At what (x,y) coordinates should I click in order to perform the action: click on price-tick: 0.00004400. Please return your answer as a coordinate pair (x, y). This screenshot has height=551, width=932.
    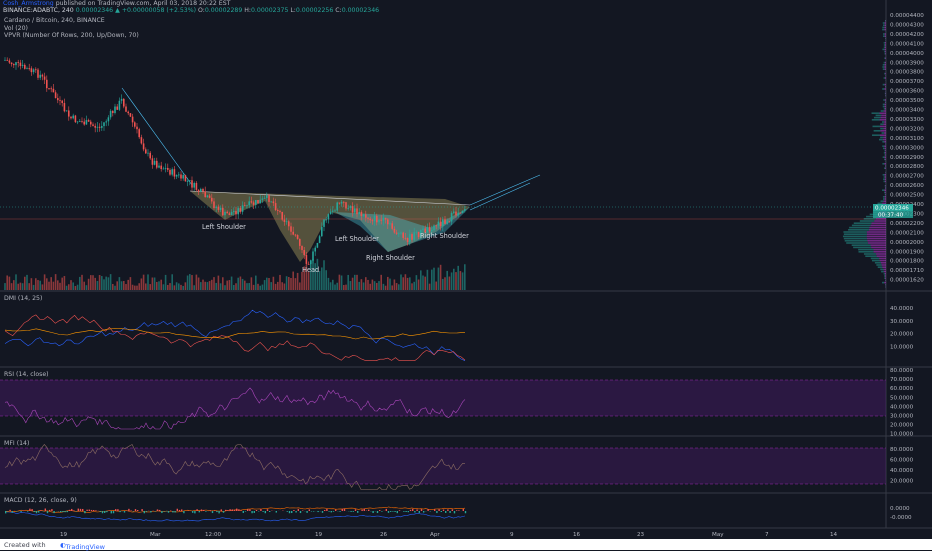
    Looking at the image, I should click on (907, 16).